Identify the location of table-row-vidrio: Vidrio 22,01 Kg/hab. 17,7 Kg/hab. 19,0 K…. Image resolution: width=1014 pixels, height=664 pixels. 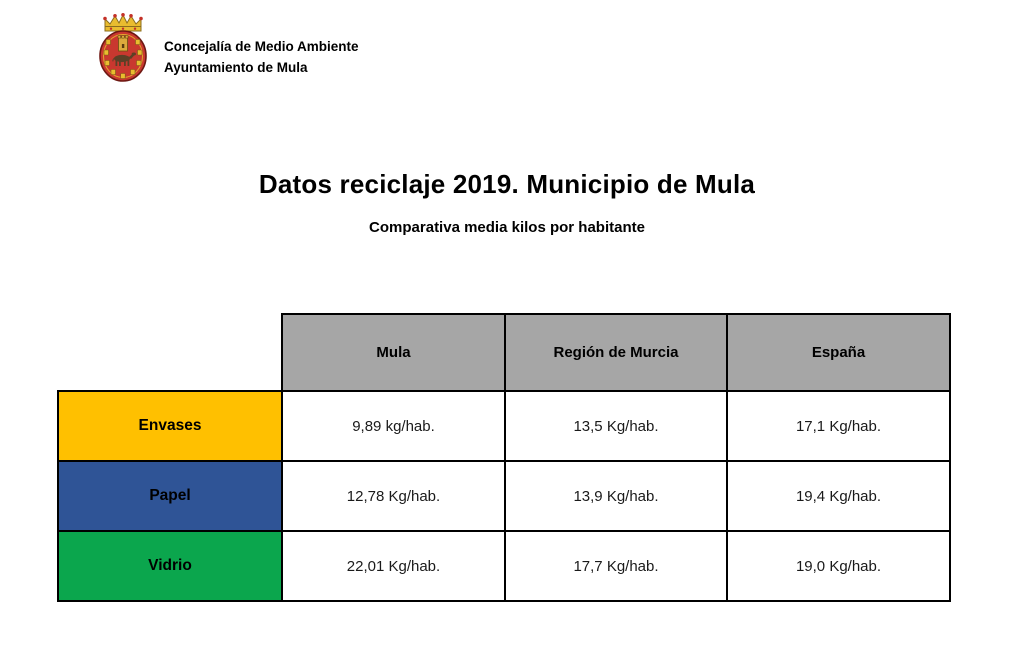
(504, 566).